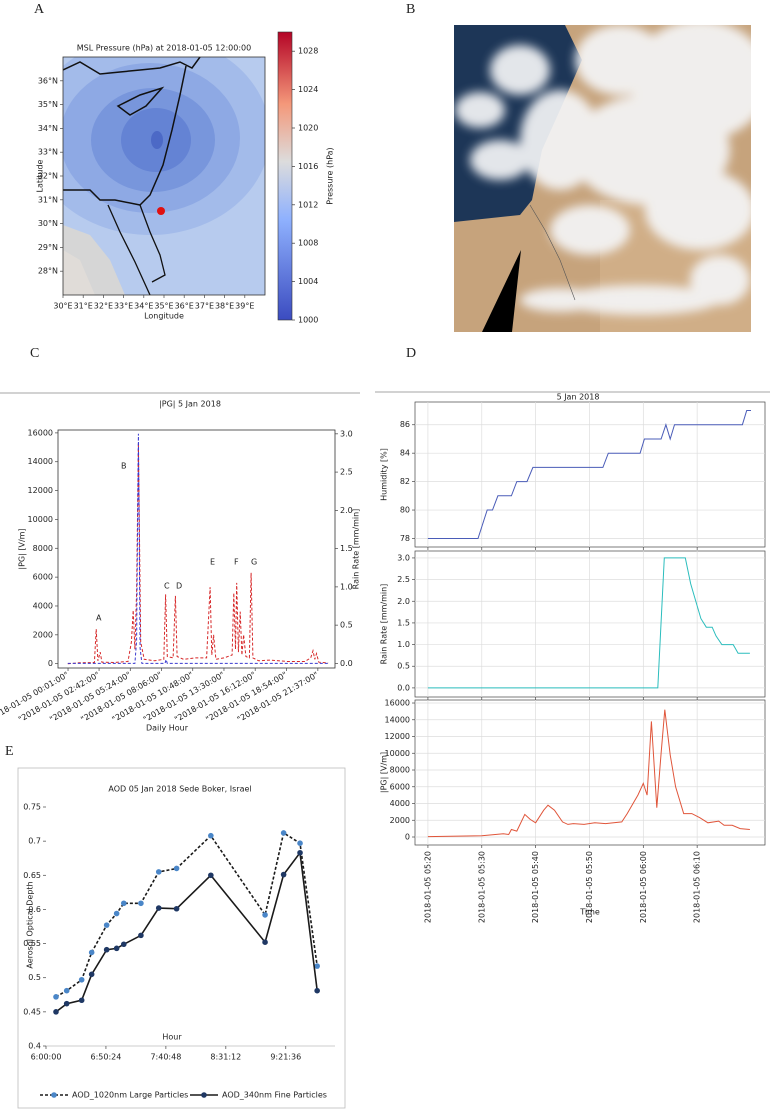 The width and height of the screenshot is (770, 1110). Describe the element at coordinates (34, 909) in the screenshot. I see `y-tick-label: 0.6` at that location.